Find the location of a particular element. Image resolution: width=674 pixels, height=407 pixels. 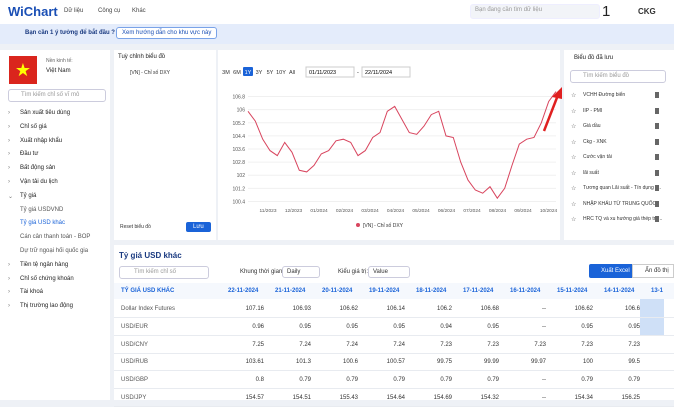

reset-button: Reset biểu đồ is located at coordinates (135, 227).